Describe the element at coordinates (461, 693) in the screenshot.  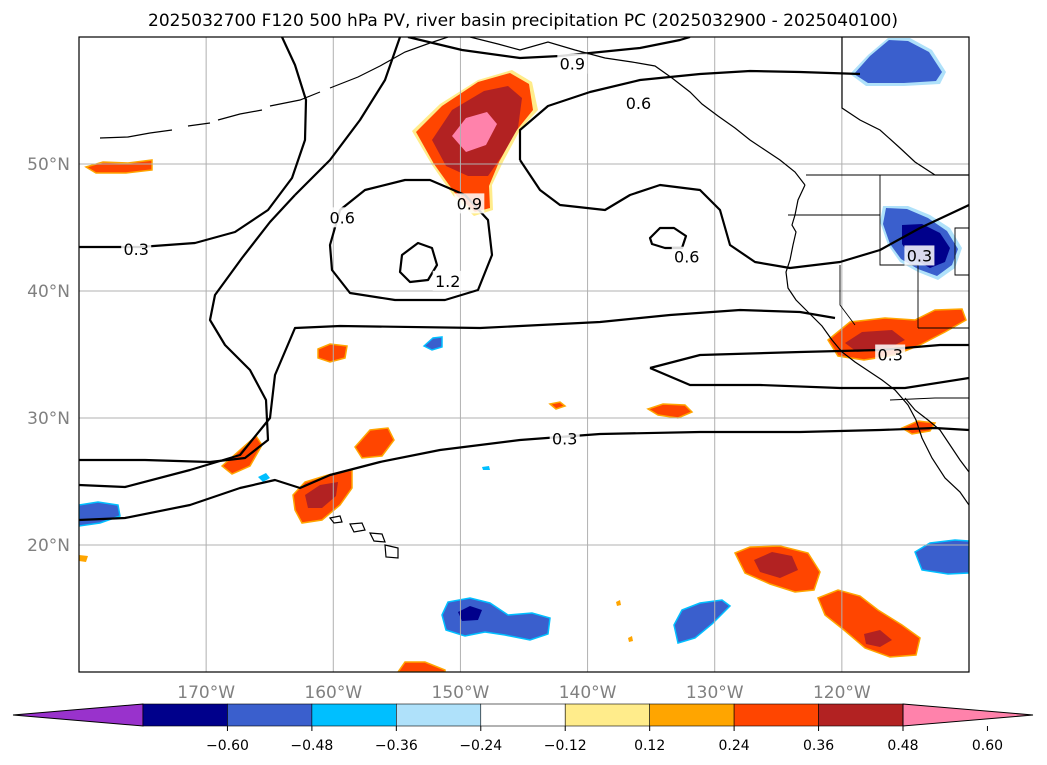
I see `longitude-tick-label: 150°W` at that location.